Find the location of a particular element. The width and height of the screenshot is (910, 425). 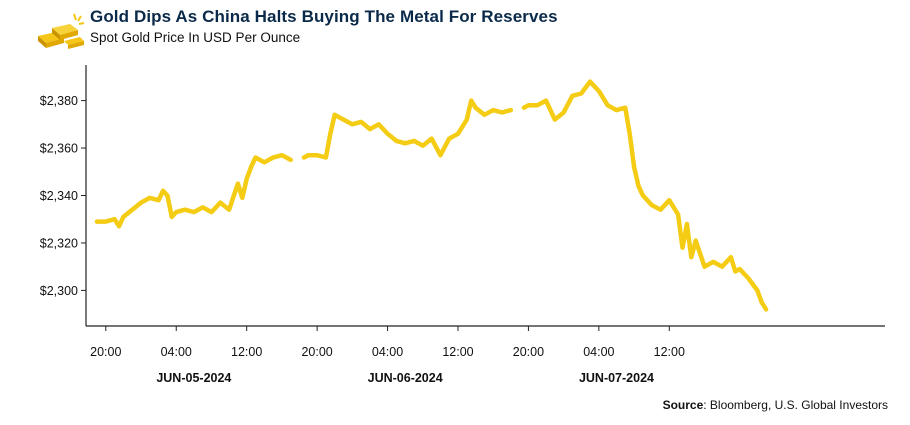

date-label: JUN-07-2024 is located at coordinates (616, 378).